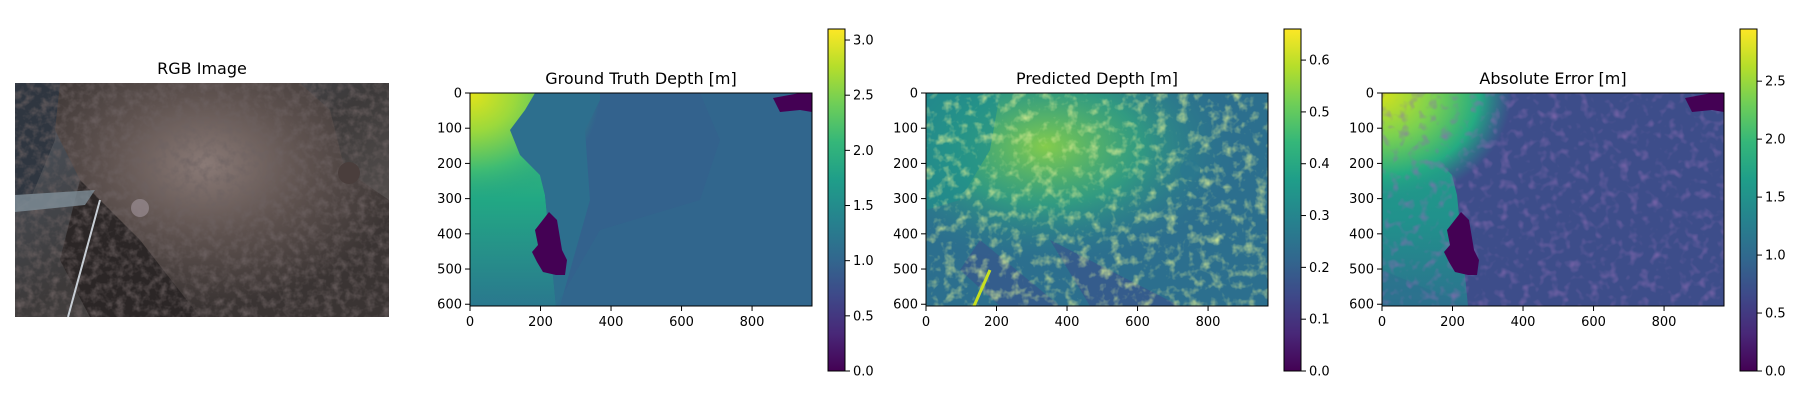  Describe the element at coordinates (863, 41) in the screenshot. I see `colorbar-tick-label: 3.0` at that location.